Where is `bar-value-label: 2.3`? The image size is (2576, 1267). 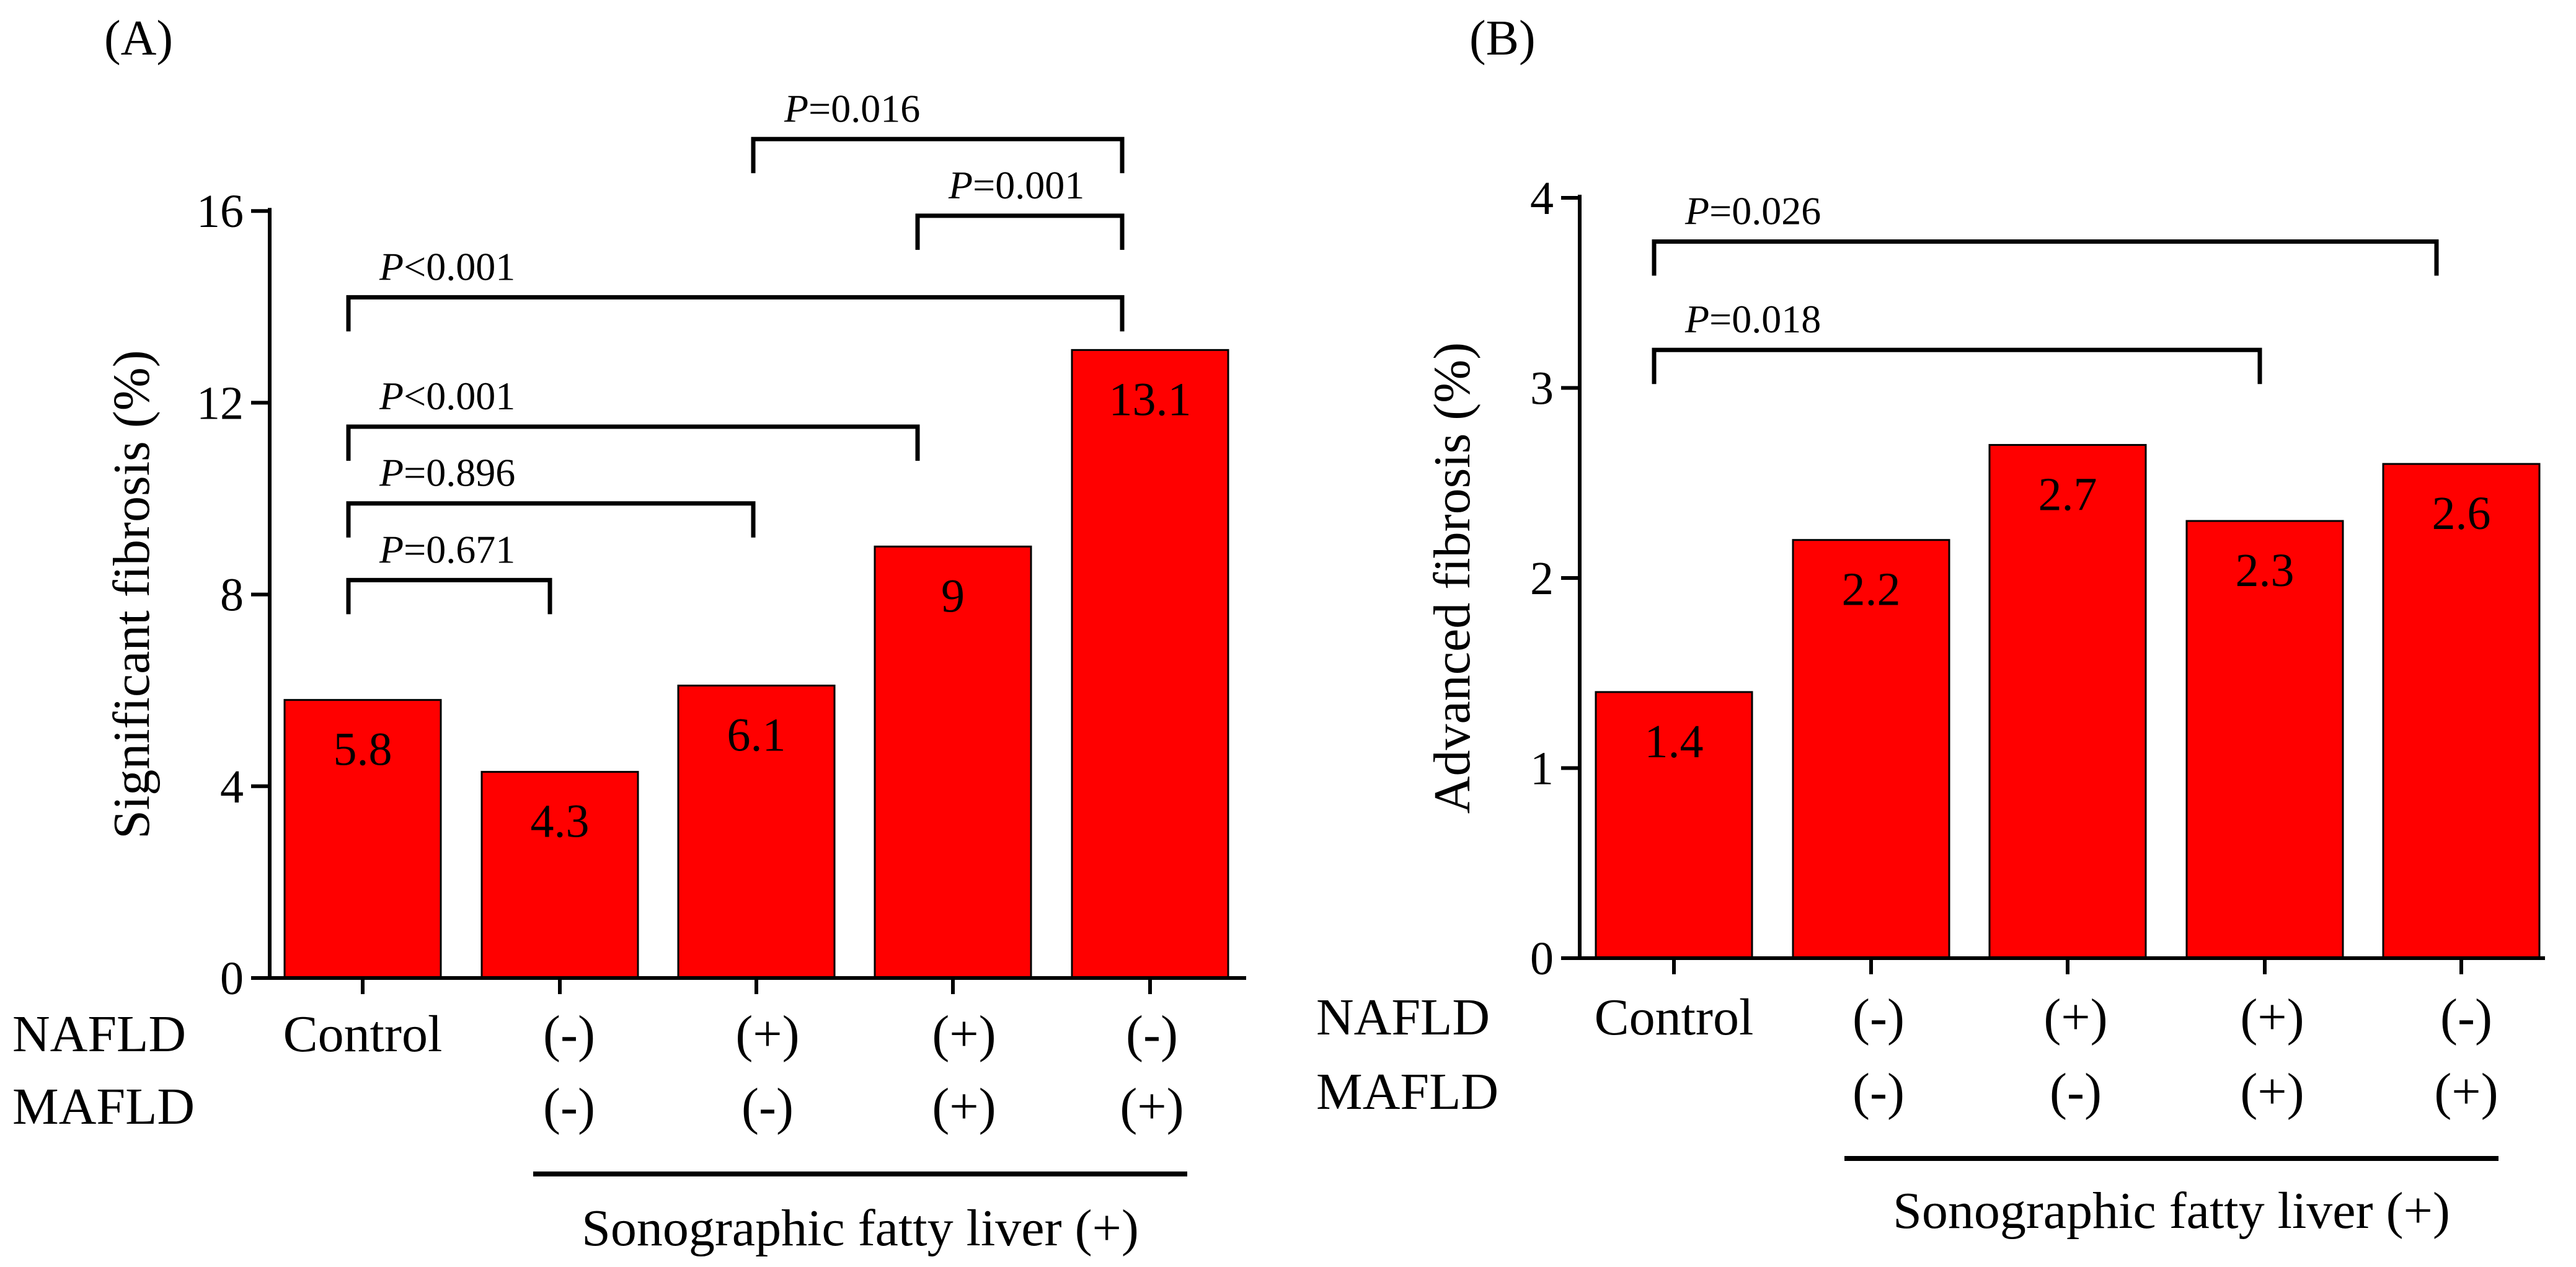
bar-value-label: 2.3 is located at coordinates (2265, 571).